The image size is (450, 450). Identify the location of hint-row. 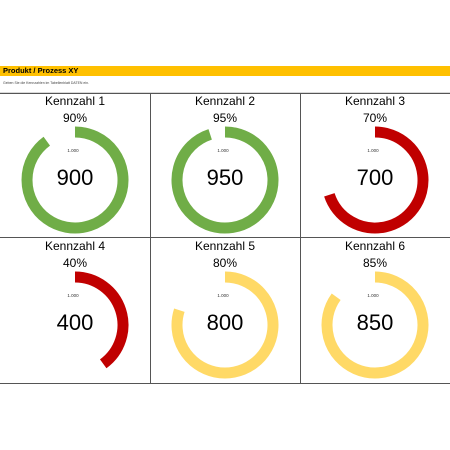
(225, 84).